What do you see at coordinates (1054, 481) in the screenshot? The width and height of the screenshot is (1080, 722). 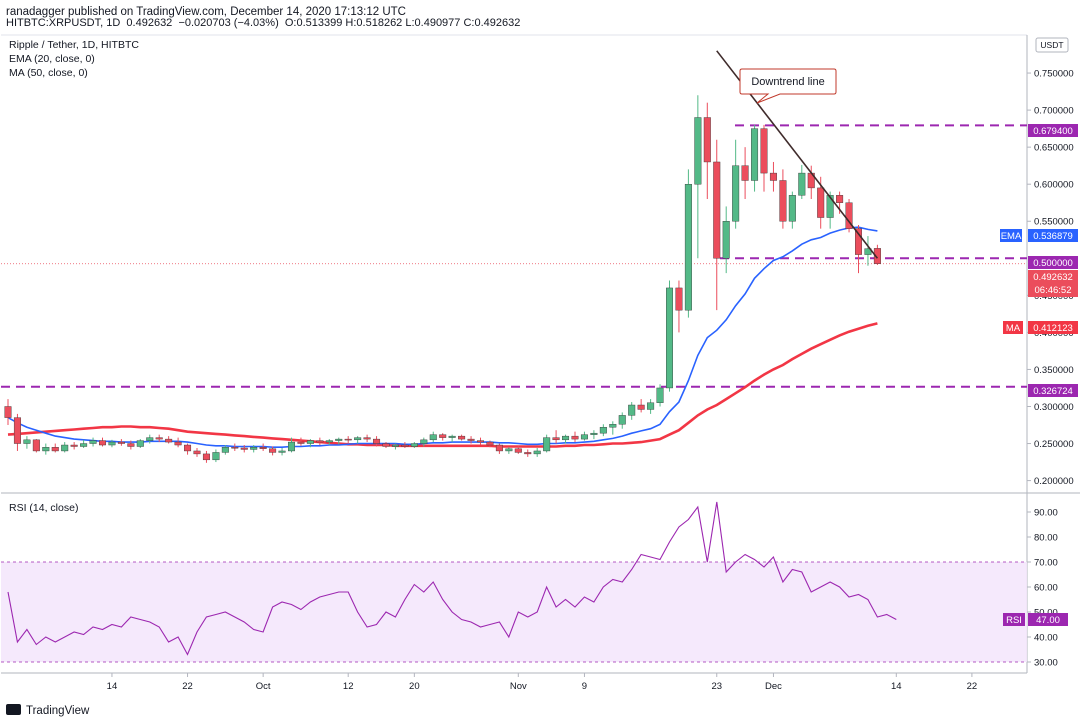 I see `price-tick-label: 0.200000` at bounding box center [1054, 481].